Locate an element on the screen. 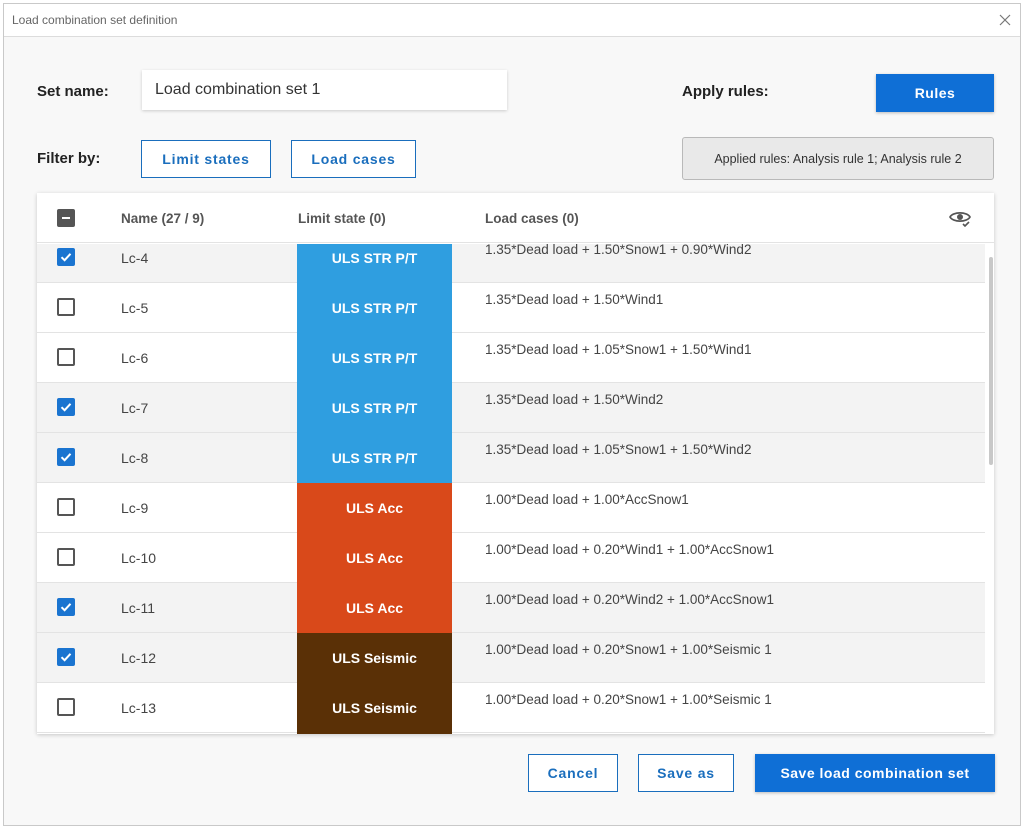 This screenshot has width=1024, height=829. row-load-cases: 1.35*Dead load + 1.50*Snow1 + 0.90*Wind2 is located at coordinates (618, 250).